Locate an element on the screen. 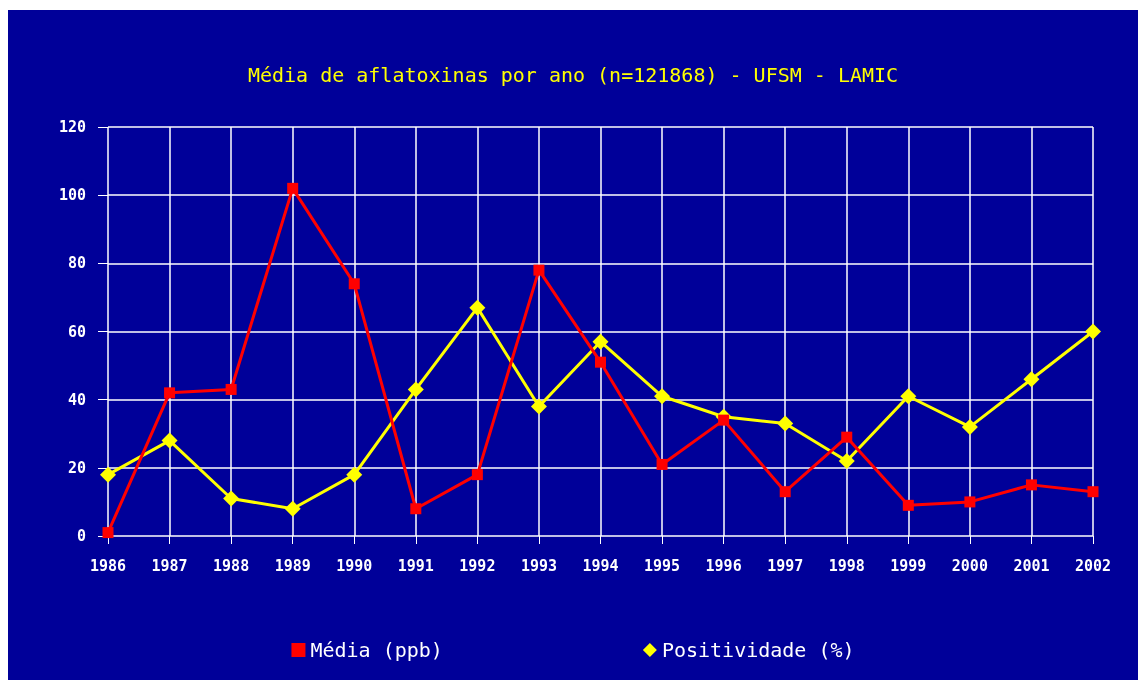 The image size is (1141, 684). y-tick-label: 80 is located at coordinates (76, 263).